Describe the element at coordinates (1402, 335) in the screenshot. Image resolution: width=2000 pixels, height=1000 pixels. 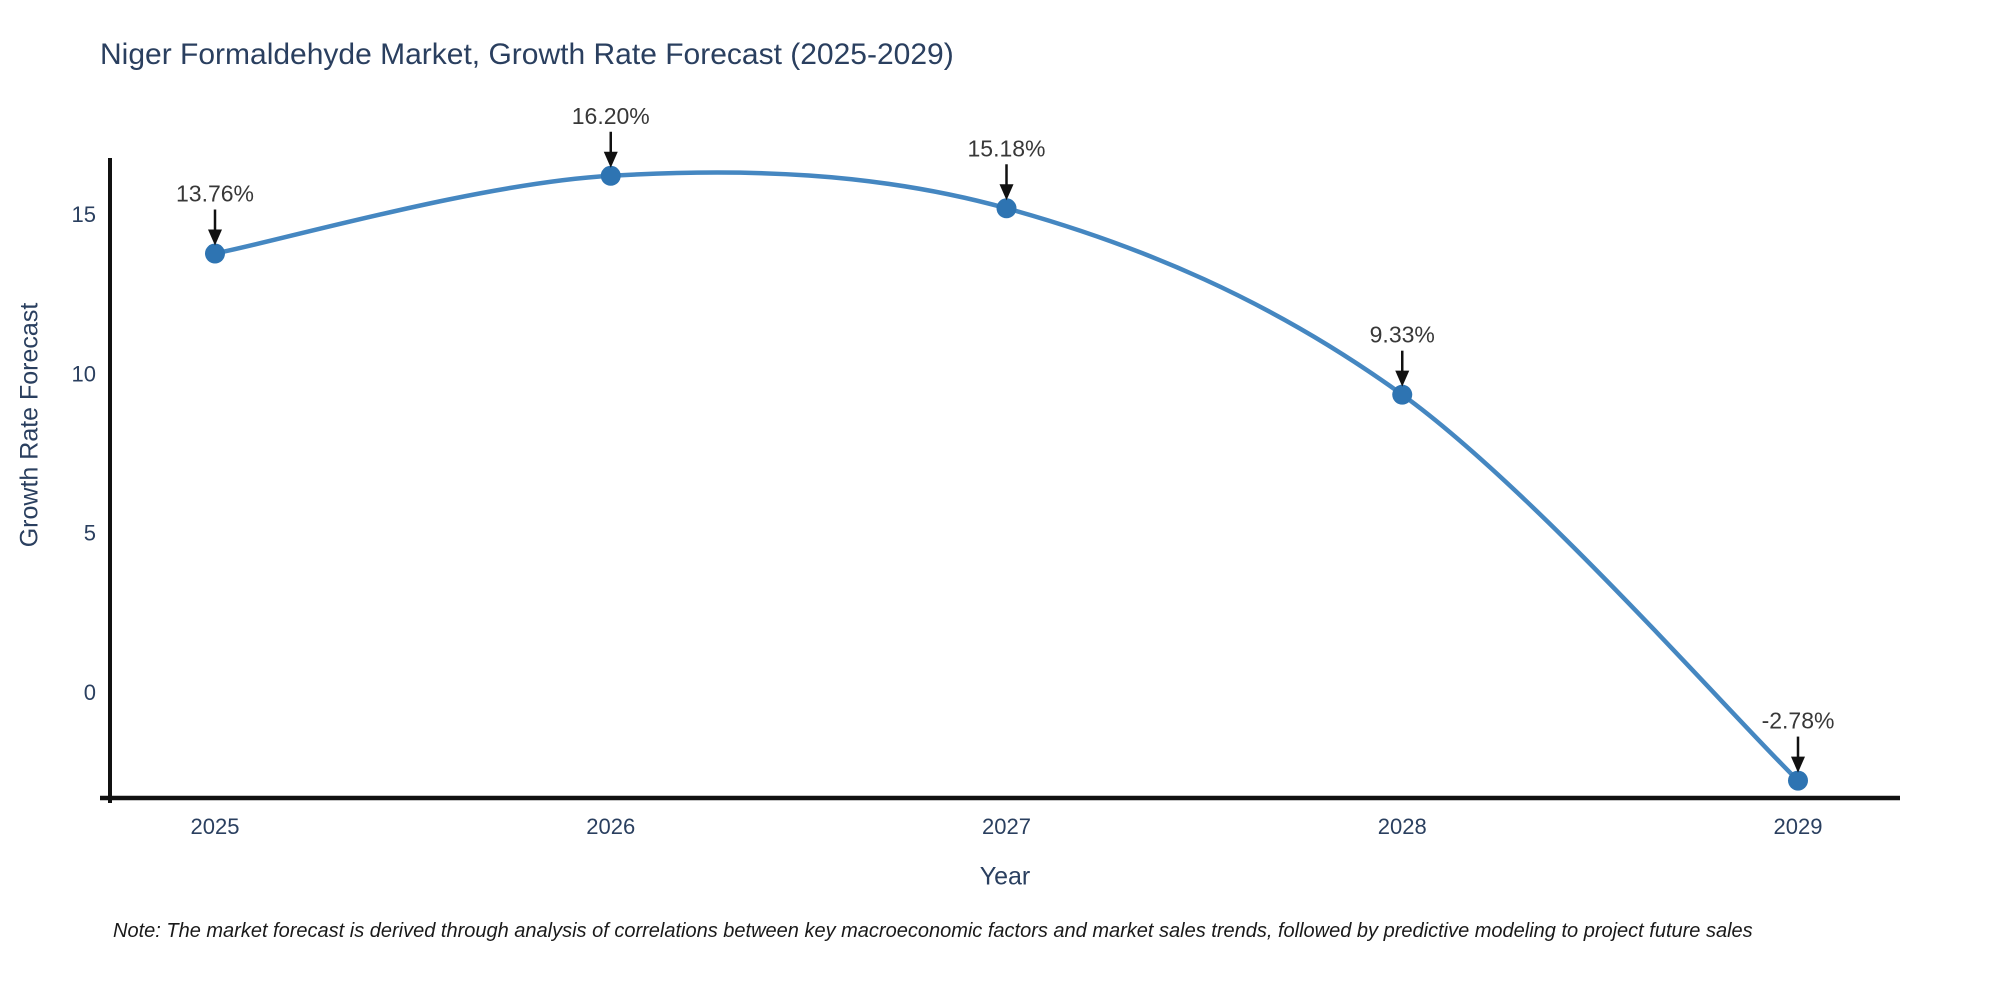
I see `point-value-label: 9.33%` at that location.